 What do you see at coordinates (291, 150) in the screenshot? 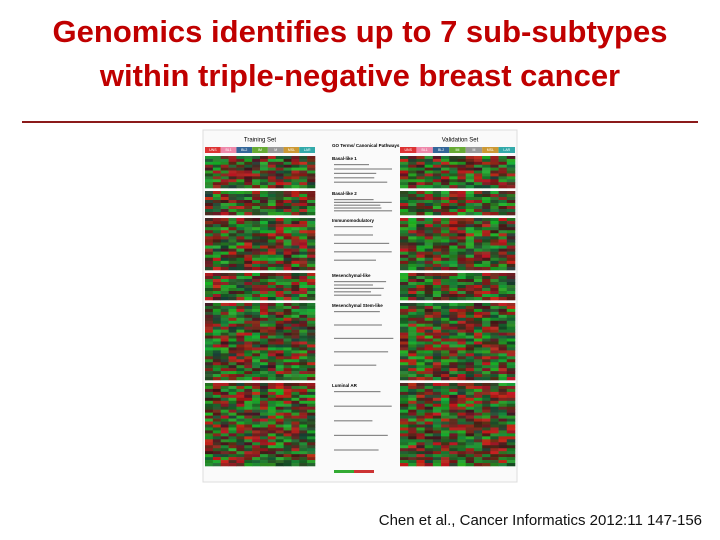
I see `subtype-stripe` at bounding box center [291, 150].